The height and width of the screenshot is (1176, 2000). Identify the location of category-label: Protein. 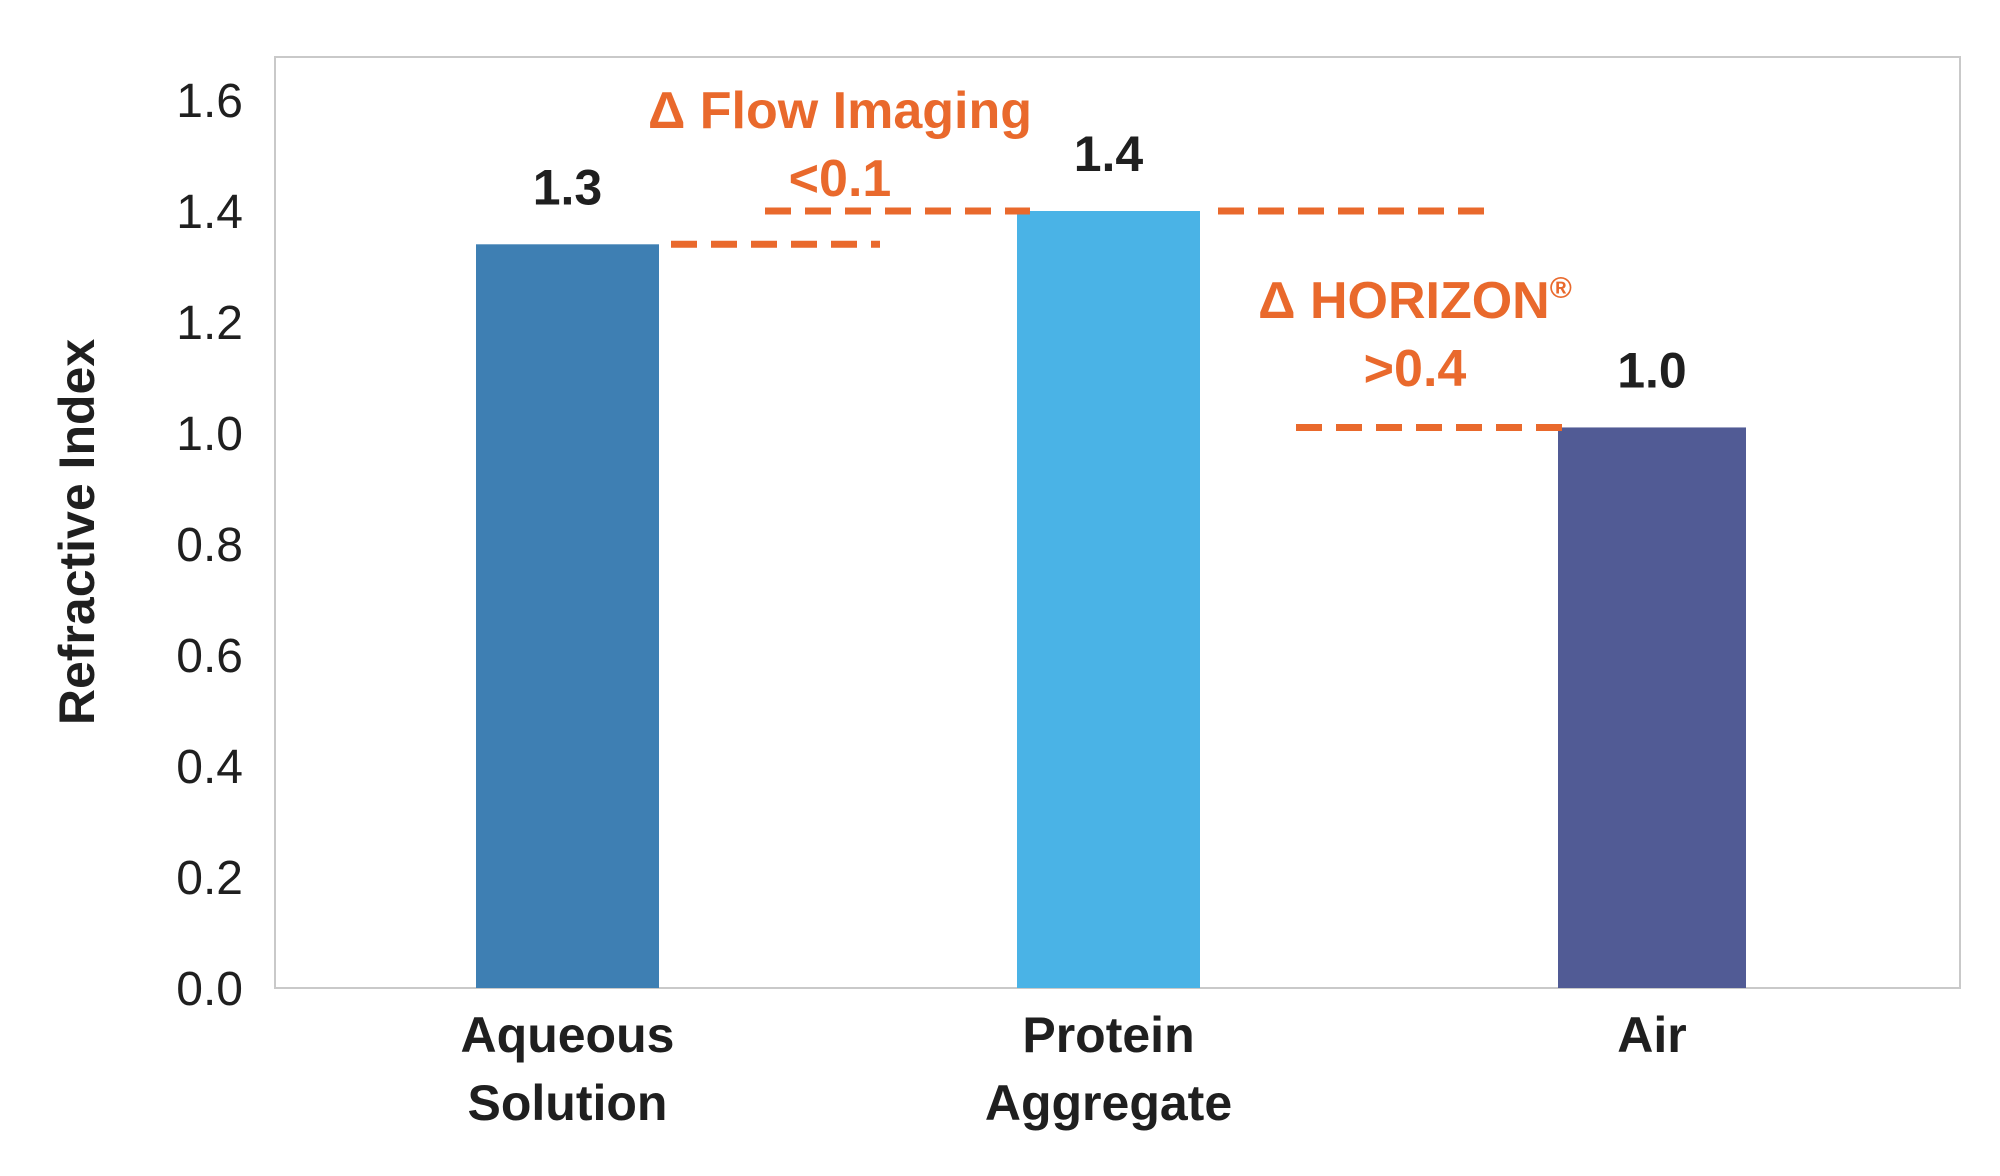
(1108, 1035).